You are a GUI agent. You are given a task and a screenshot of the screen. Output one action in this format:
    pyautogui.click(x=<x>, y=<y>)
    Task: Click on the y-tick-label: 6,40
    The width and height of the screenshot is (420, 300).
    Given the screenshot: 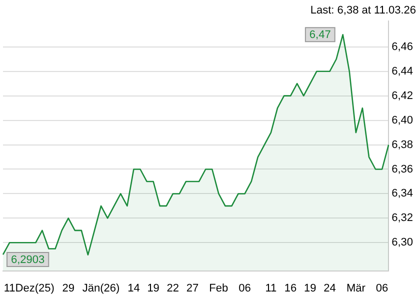 What is the action you would take?
    pyautogui.click(x=403, y=120)
    